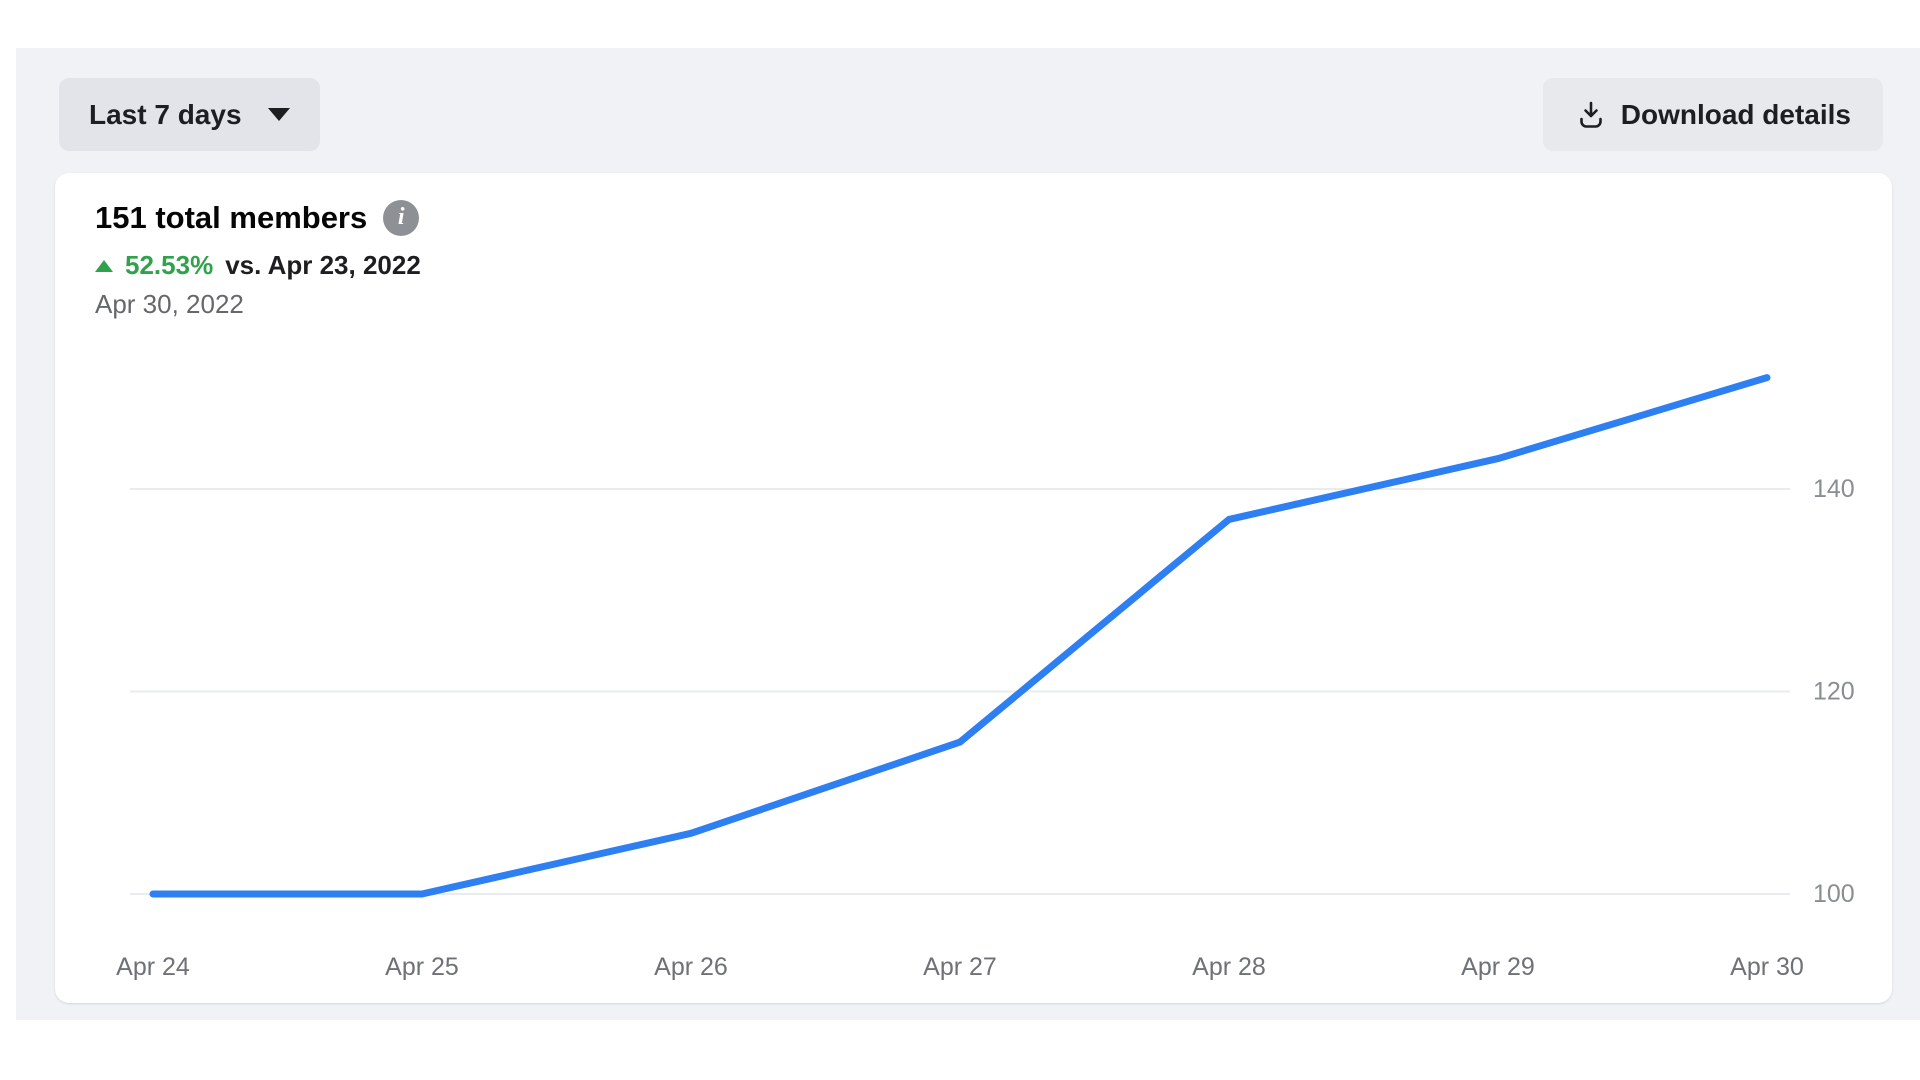 Image resolution: width=1920 pixels, height=1080 pixels. I want to click on x-tick-label: Apr 28, so click(1229, 967).